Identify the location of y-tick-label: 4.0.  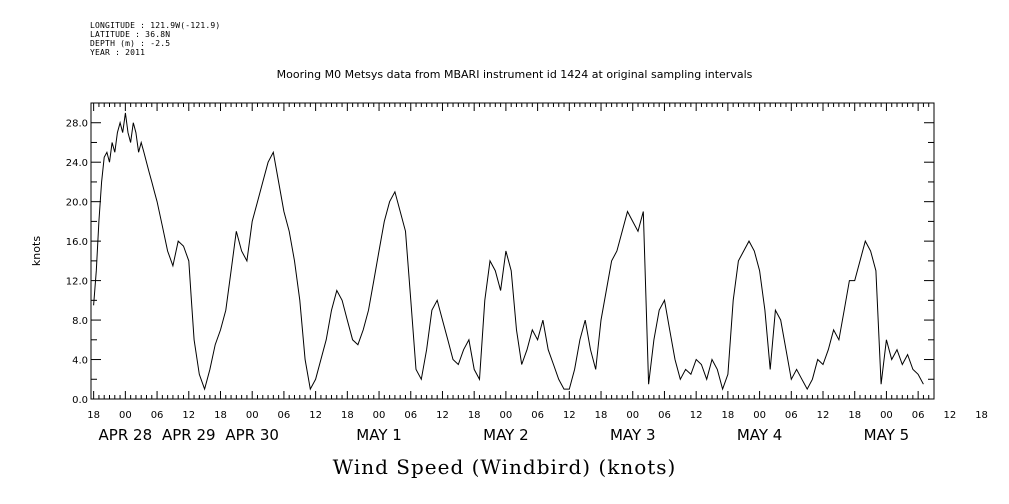
(80, 361).